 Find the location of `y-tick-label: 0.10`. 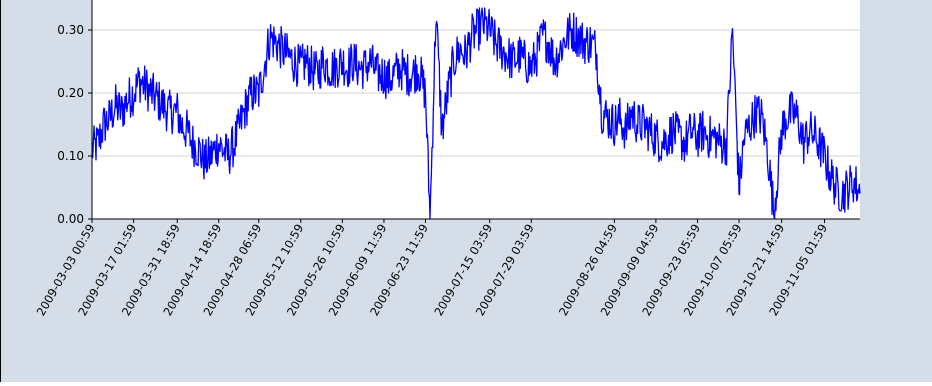

y-tick-label: 0.10 is located at coordinates (70, 156).